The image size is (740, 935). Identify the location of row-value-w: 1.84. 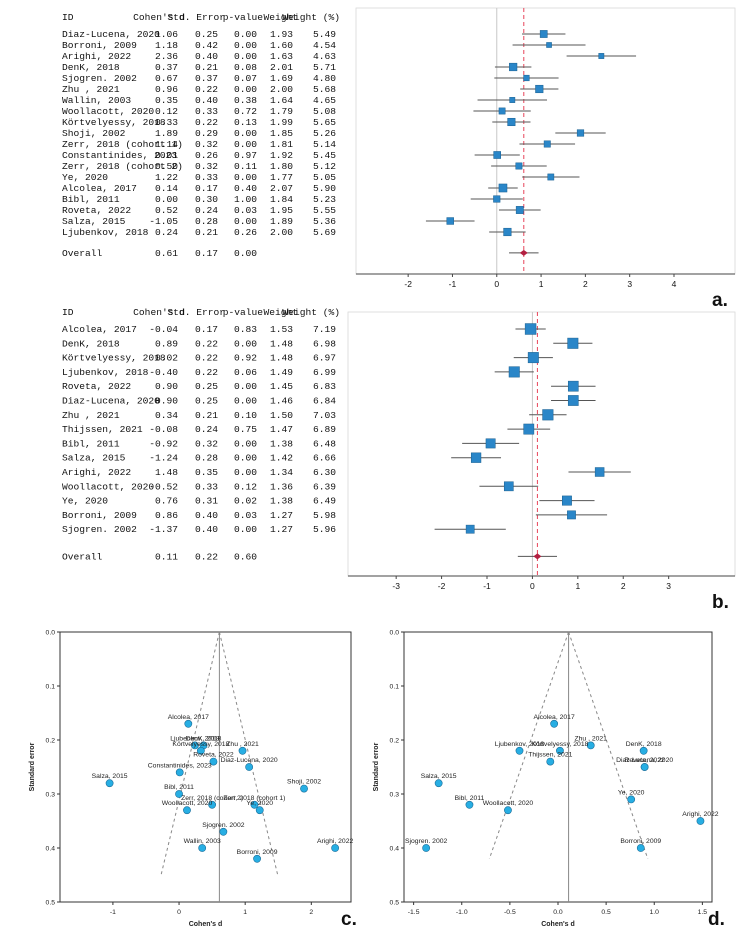
(281, 199).